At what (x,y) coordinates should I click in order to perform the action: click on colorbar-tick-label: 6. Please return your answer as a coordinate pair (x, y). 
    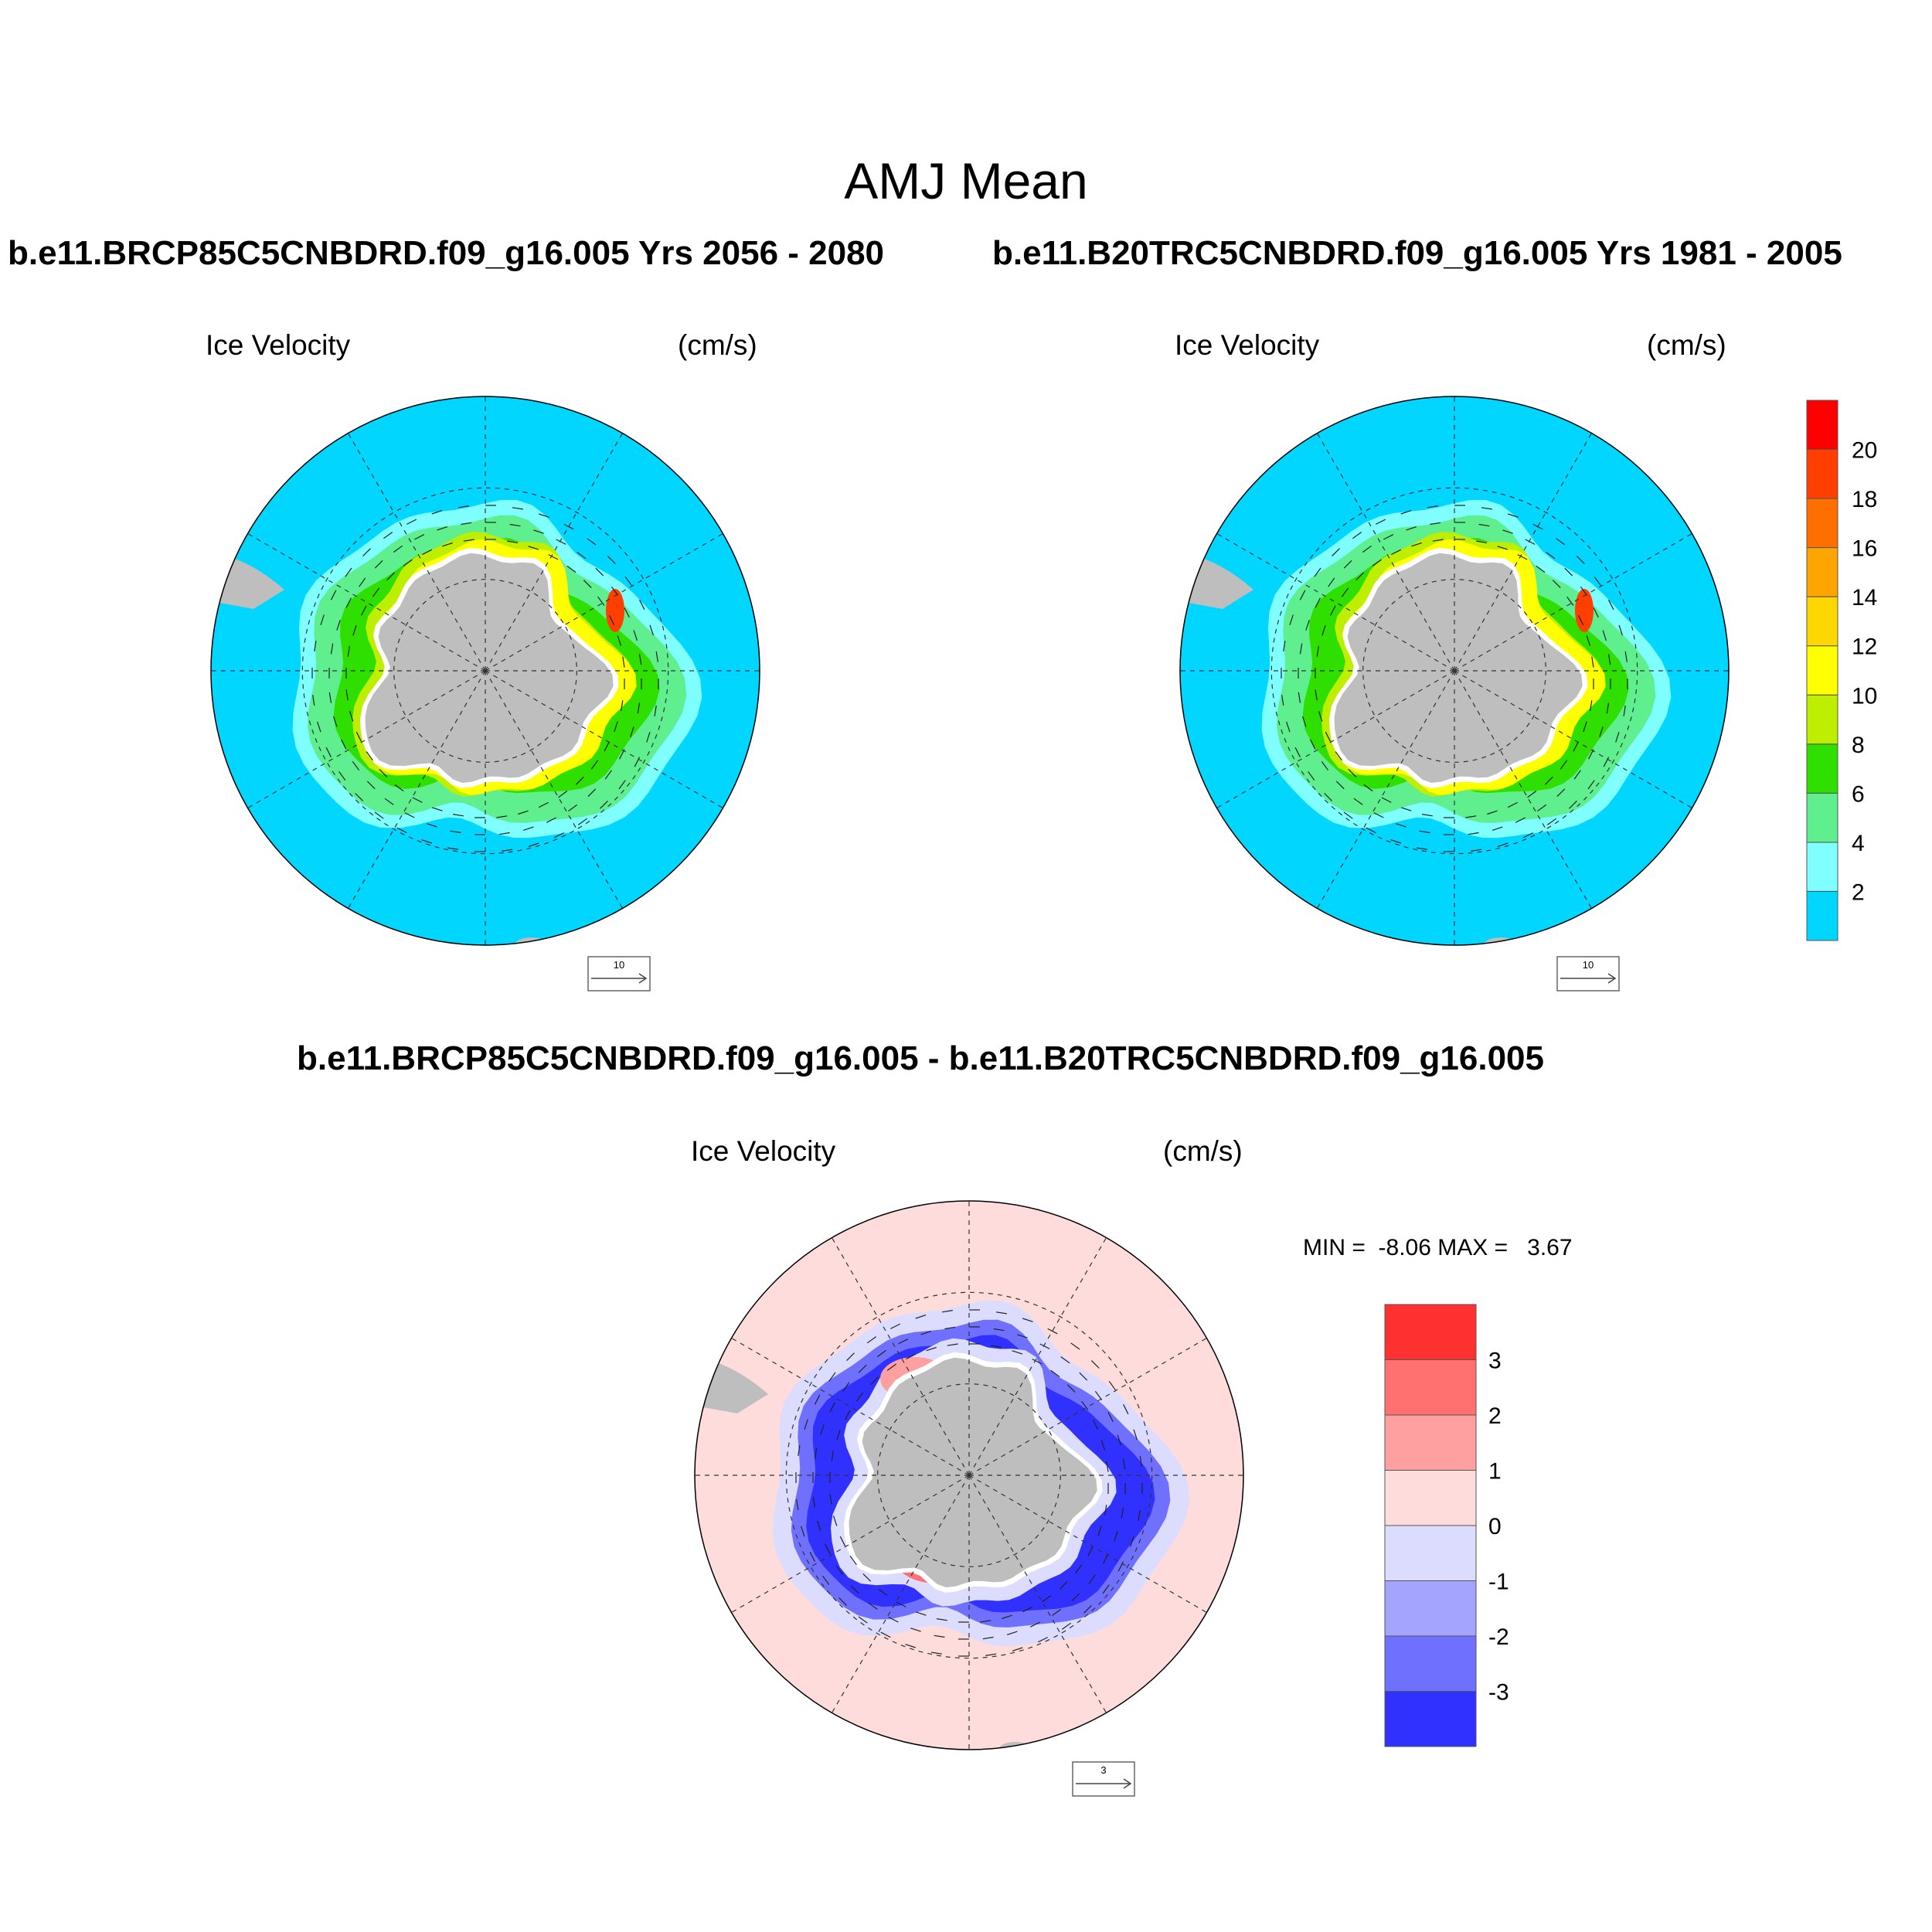
    Looking at the image, I should click on (1858, 794).